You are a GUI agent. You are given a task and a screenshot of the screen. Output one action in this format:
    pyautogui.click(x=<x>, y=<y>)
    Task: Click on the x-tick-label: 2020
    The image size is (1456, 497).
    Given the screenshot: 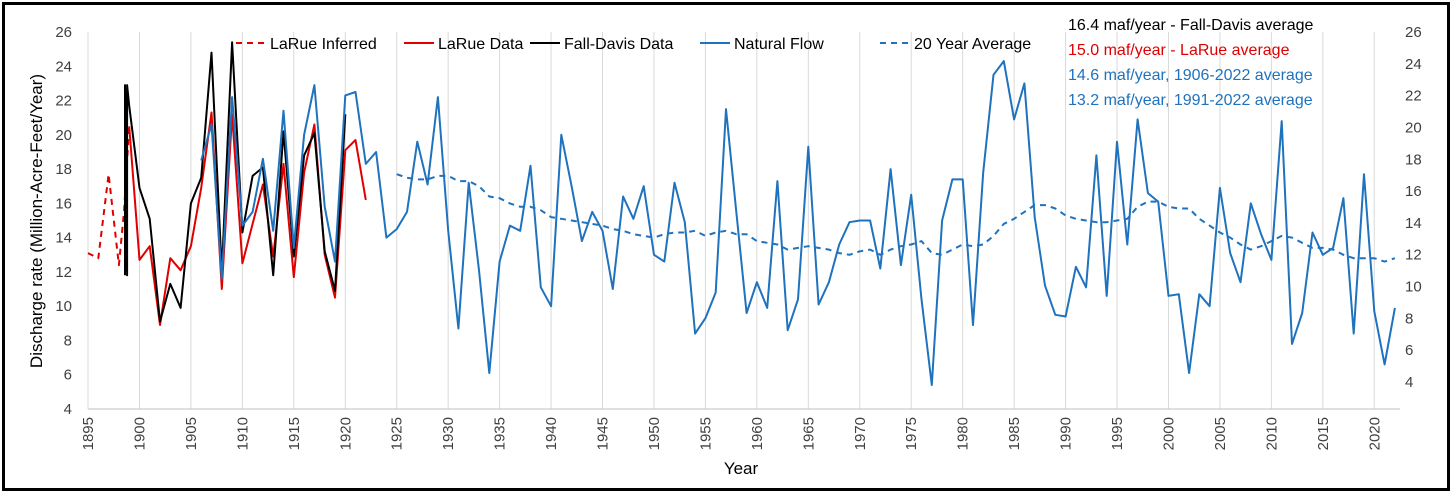 What is the action you would take?
    pyautogui.click(x=1374, y=433)
    